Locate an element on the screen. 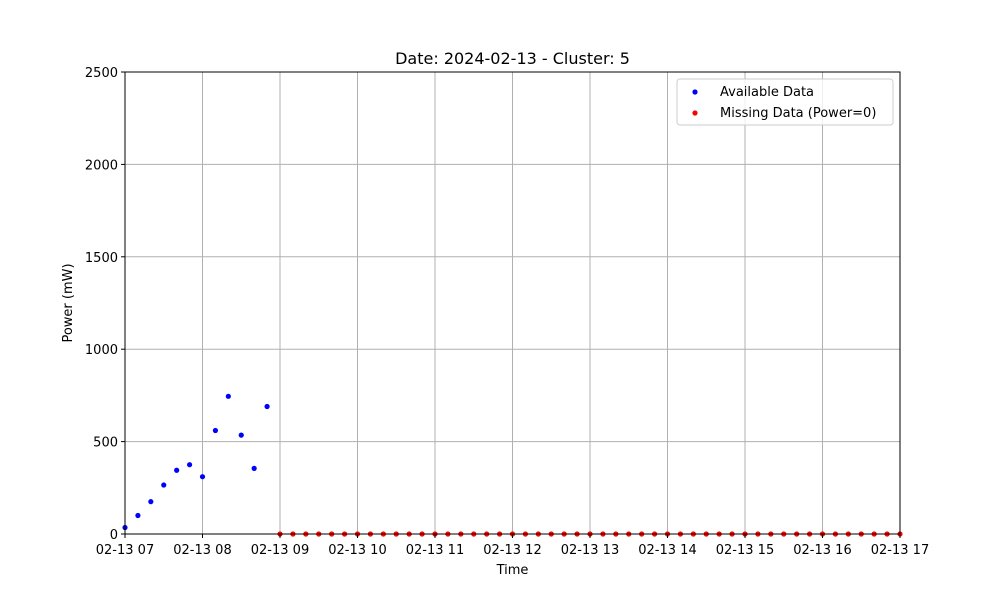  y-axis-label: Power (mW) is located at coordinates (68, 302).